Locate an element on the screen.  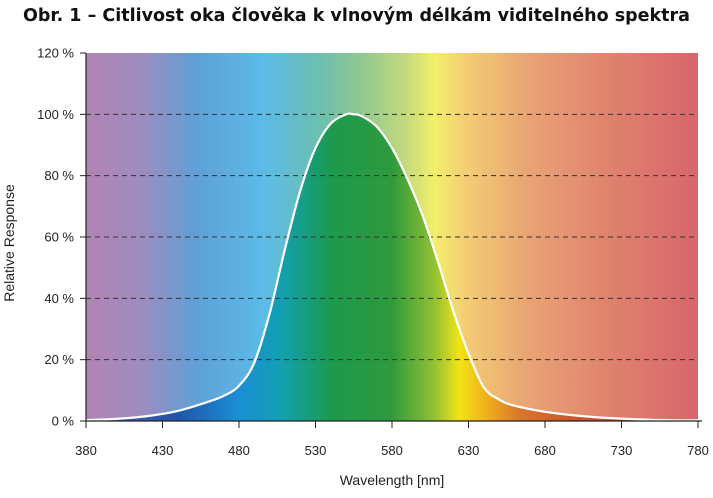
x-tick-label: 680 is located at coordinates (545, 450).